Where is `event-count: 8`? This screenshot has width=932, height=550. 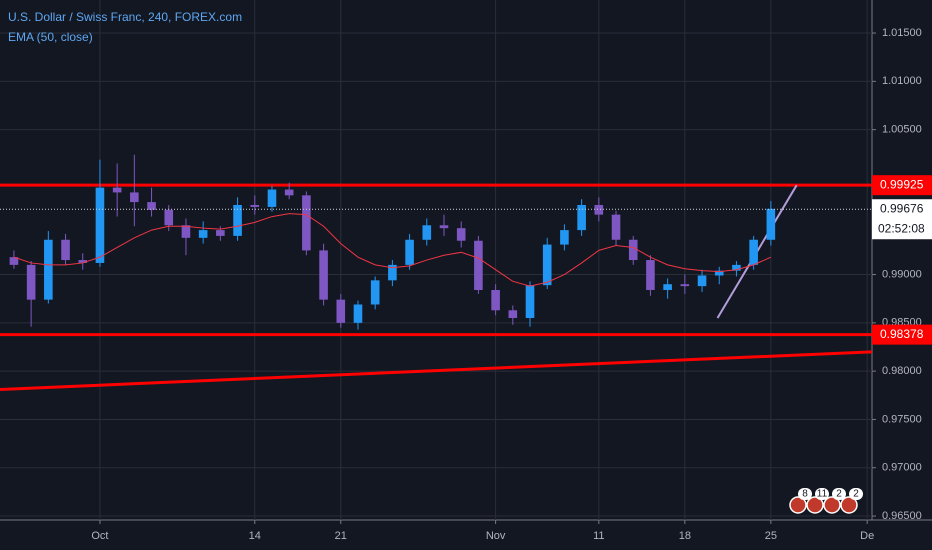
event-count: 8 is located at coordinates (805, 494).